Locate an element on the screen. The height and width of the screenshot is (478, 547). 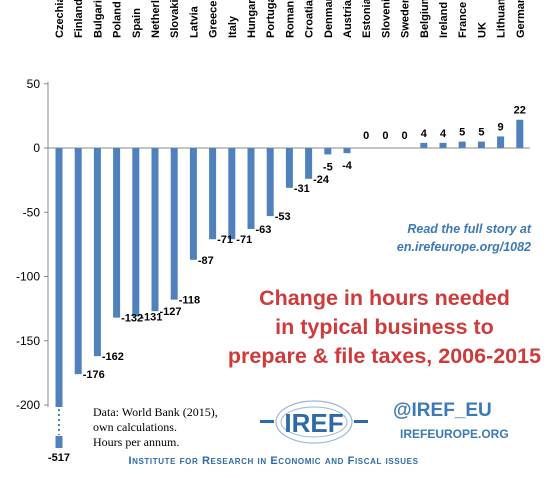
iref-logo: IREF is located at coordinates (314, 422).